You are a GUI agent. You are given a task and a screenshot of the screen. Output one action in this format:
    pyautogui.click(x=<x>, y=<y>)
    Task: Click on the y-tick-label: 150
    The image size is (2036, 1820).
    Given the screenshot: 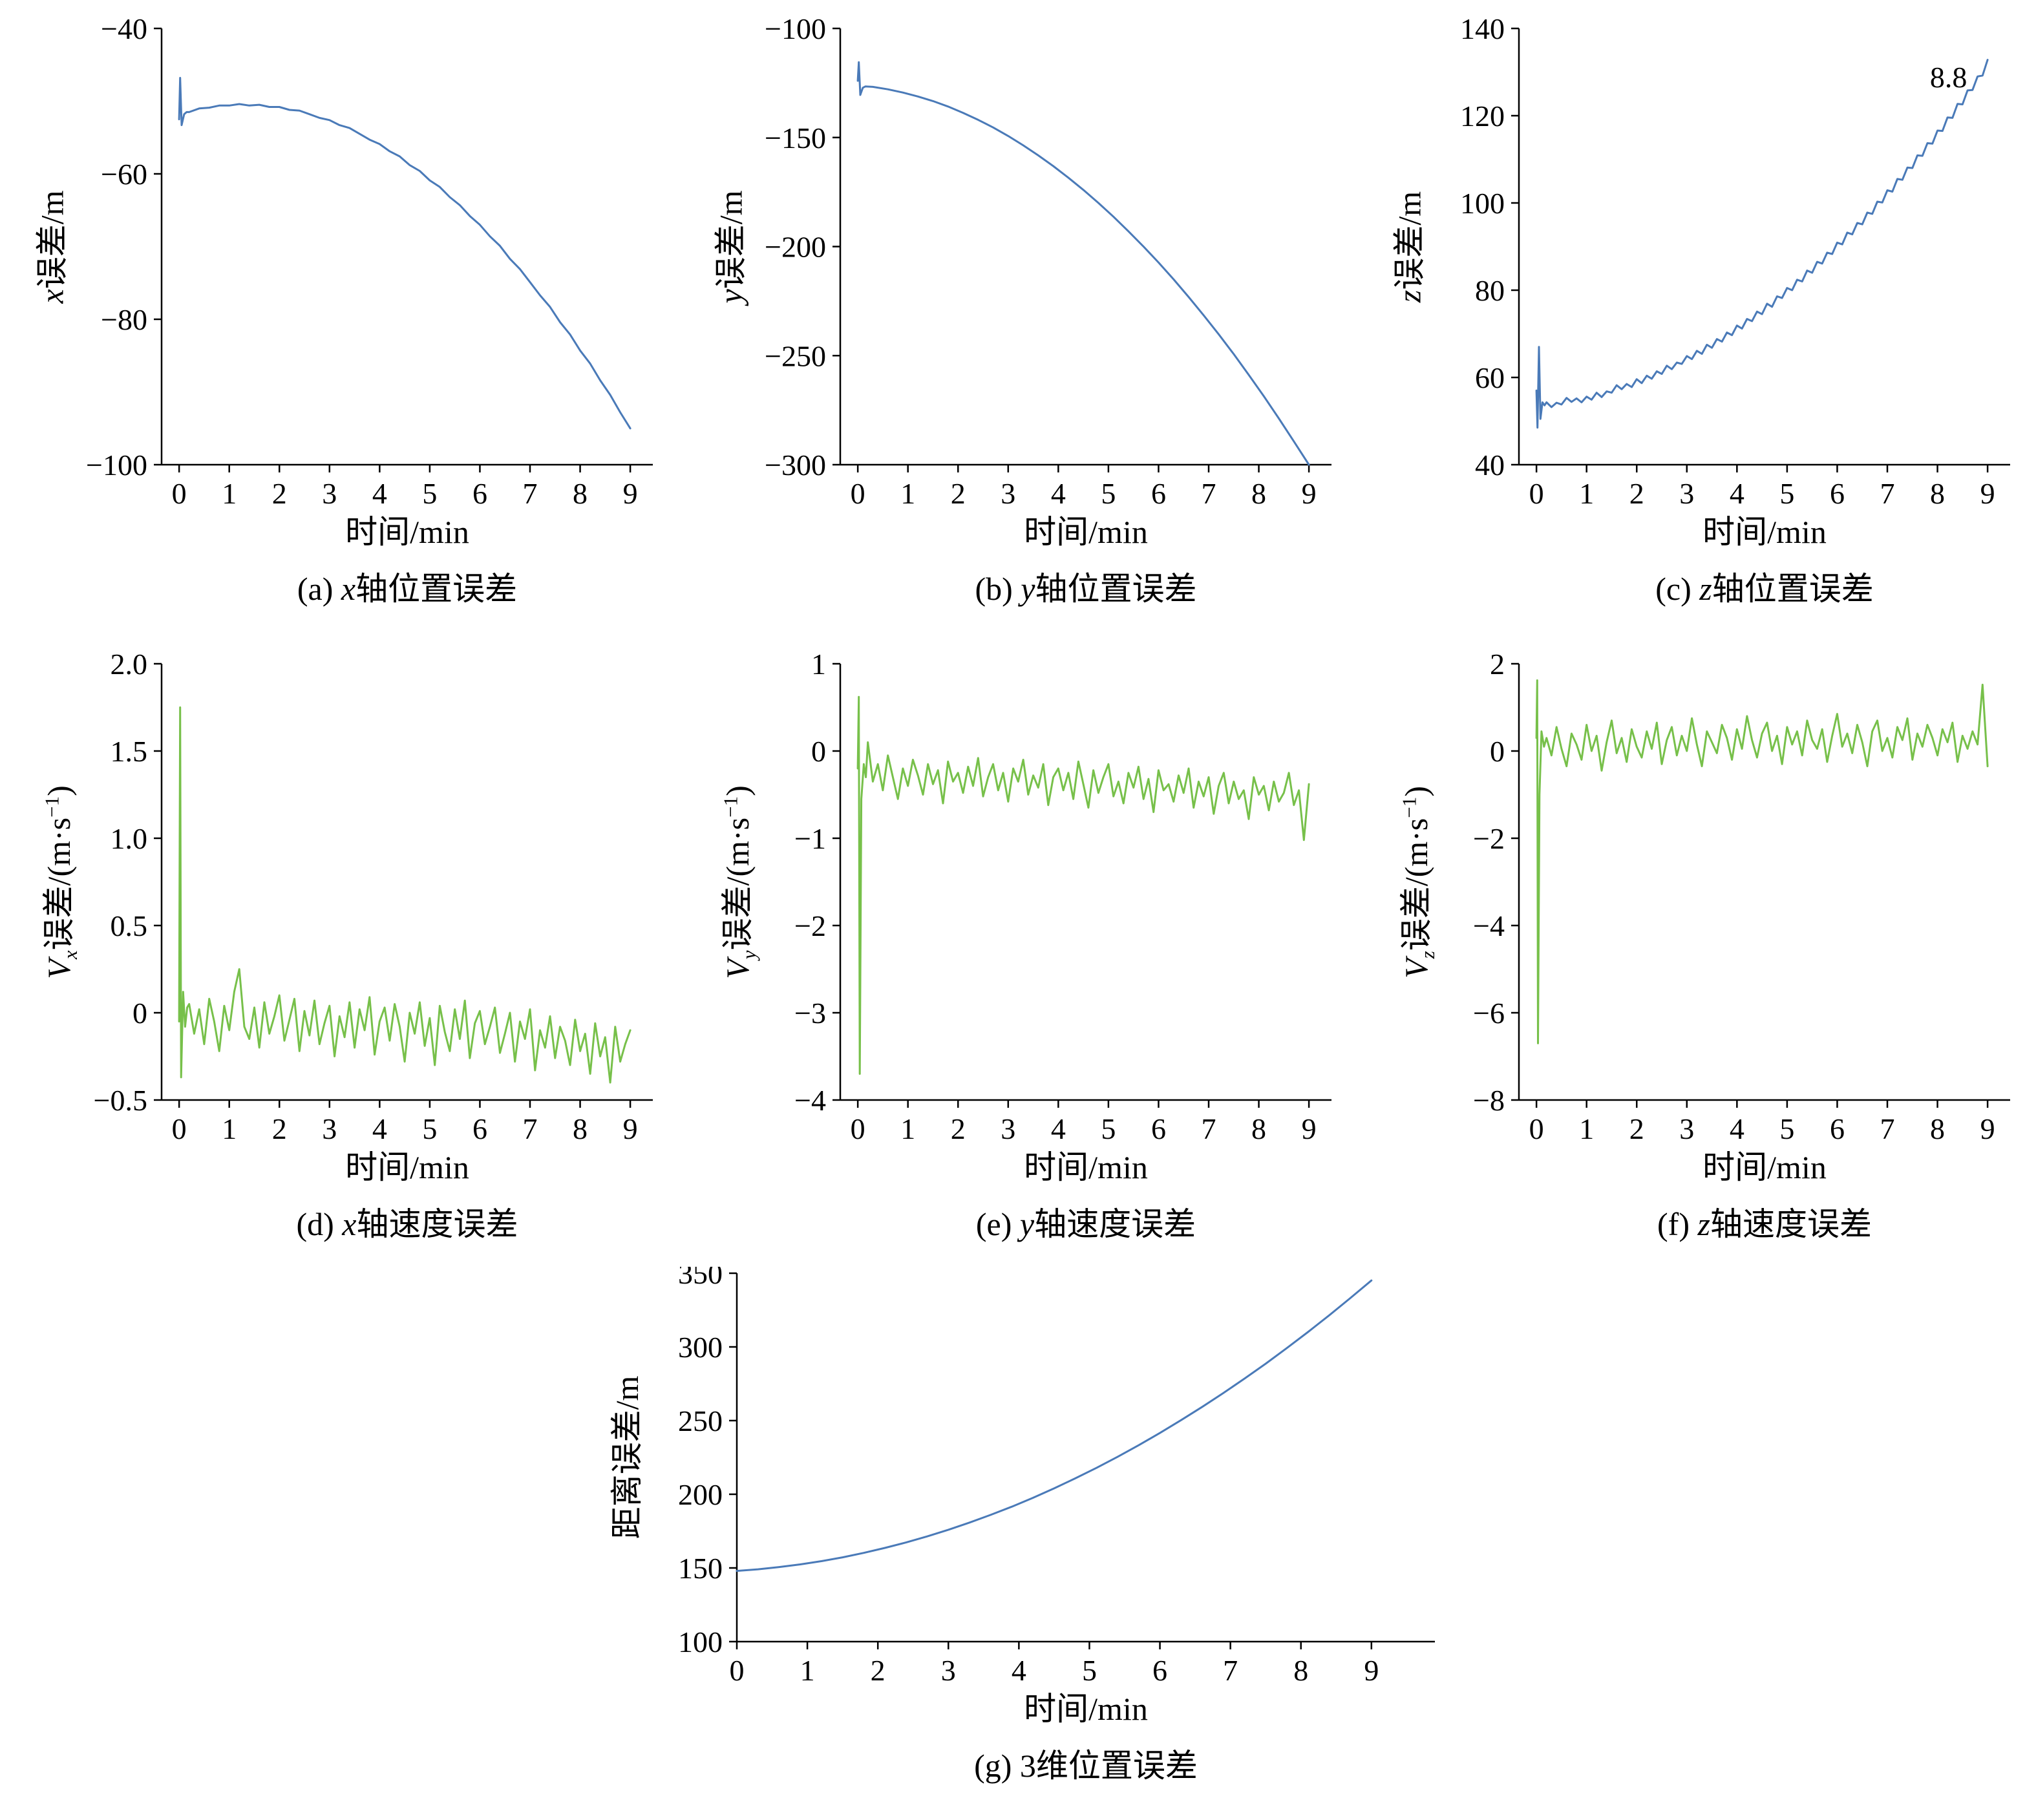 What is the action you would take?
    pyautogui.click(x=700, y=1569)
    